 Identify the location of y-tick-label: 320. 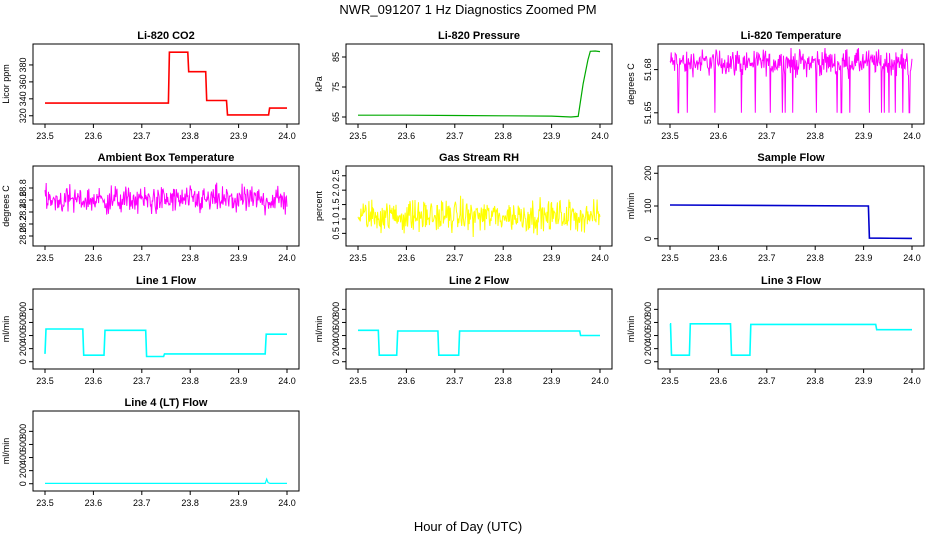
(23, 115).